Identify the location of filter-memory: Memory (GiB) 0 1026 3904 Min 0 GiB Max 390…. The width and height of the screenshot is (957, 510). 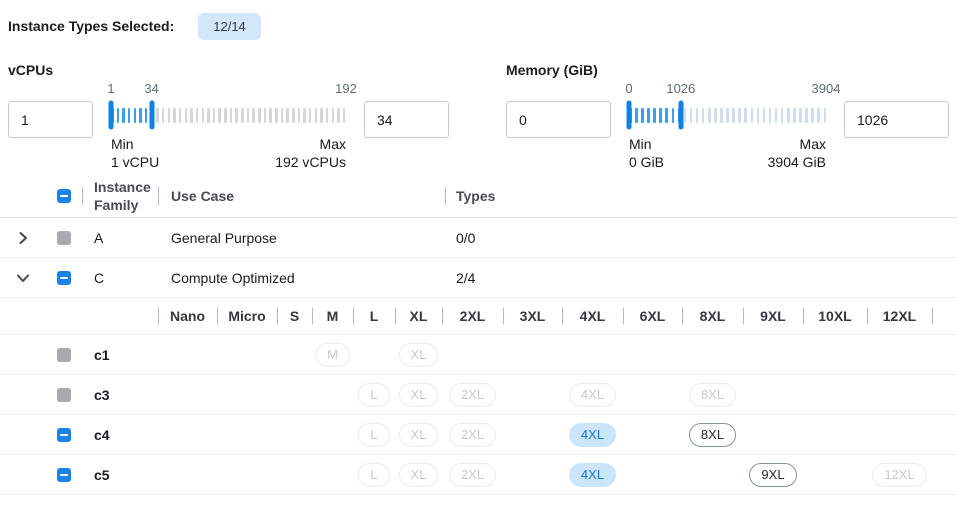
(727, 116).